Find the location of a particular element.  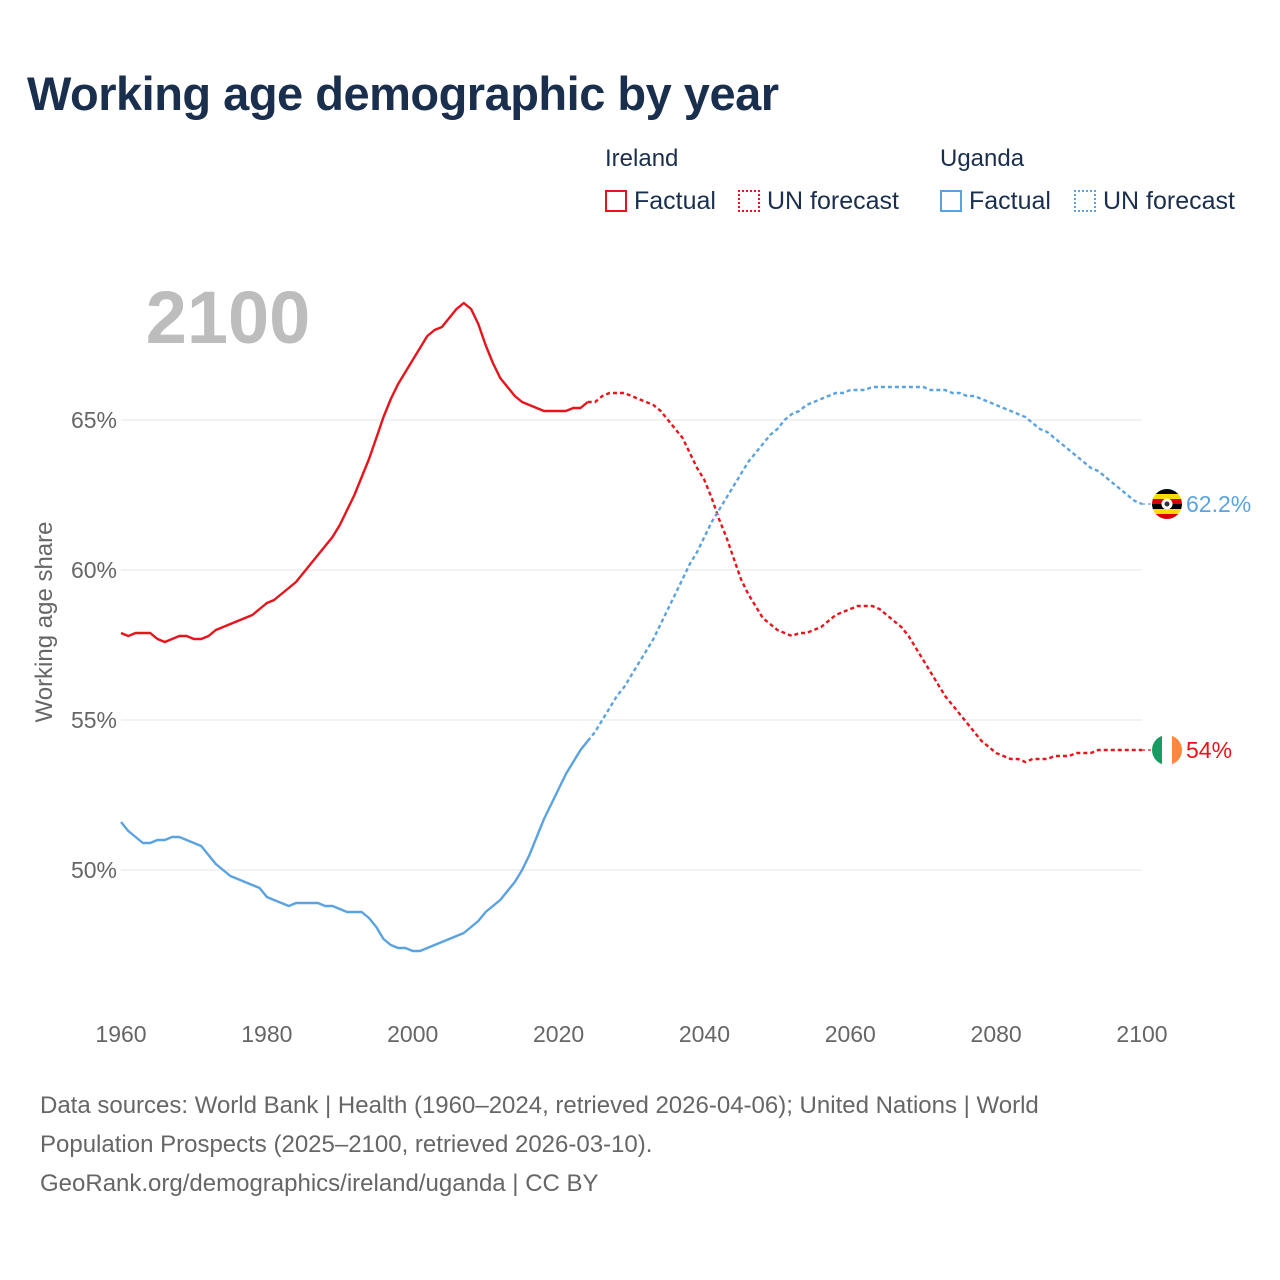

x-tick-label: 1980 is located at coordinates (266, 1034).